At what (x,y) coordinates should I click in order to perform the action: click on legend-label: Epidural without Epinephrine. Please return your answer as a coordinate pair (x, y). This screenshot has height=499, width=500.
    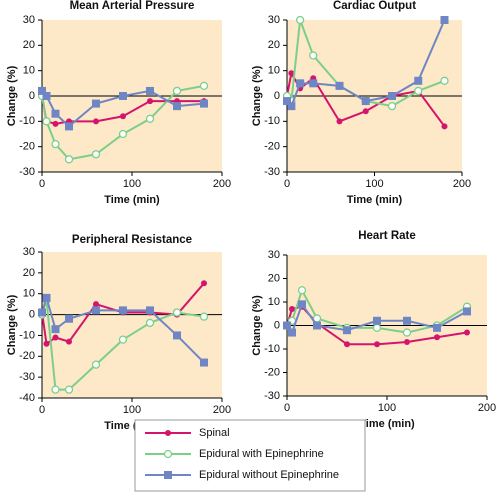
    Looking at the image, I should click on (269, 475).